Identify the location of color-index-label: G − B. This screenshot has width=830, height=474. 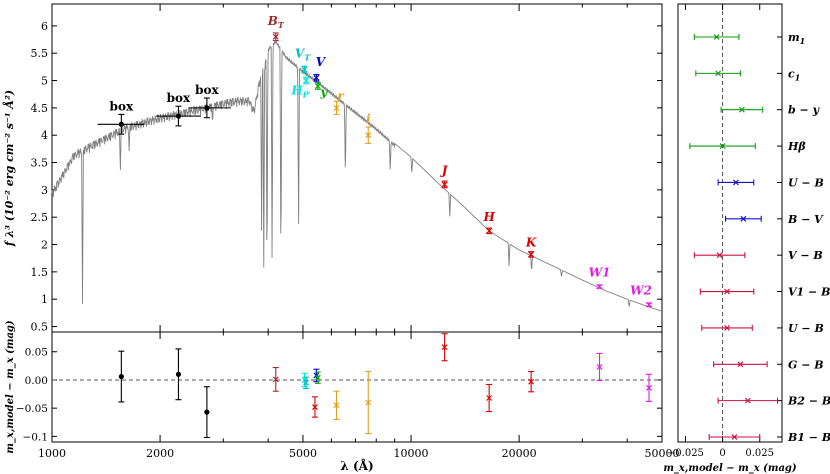
(806, 364).